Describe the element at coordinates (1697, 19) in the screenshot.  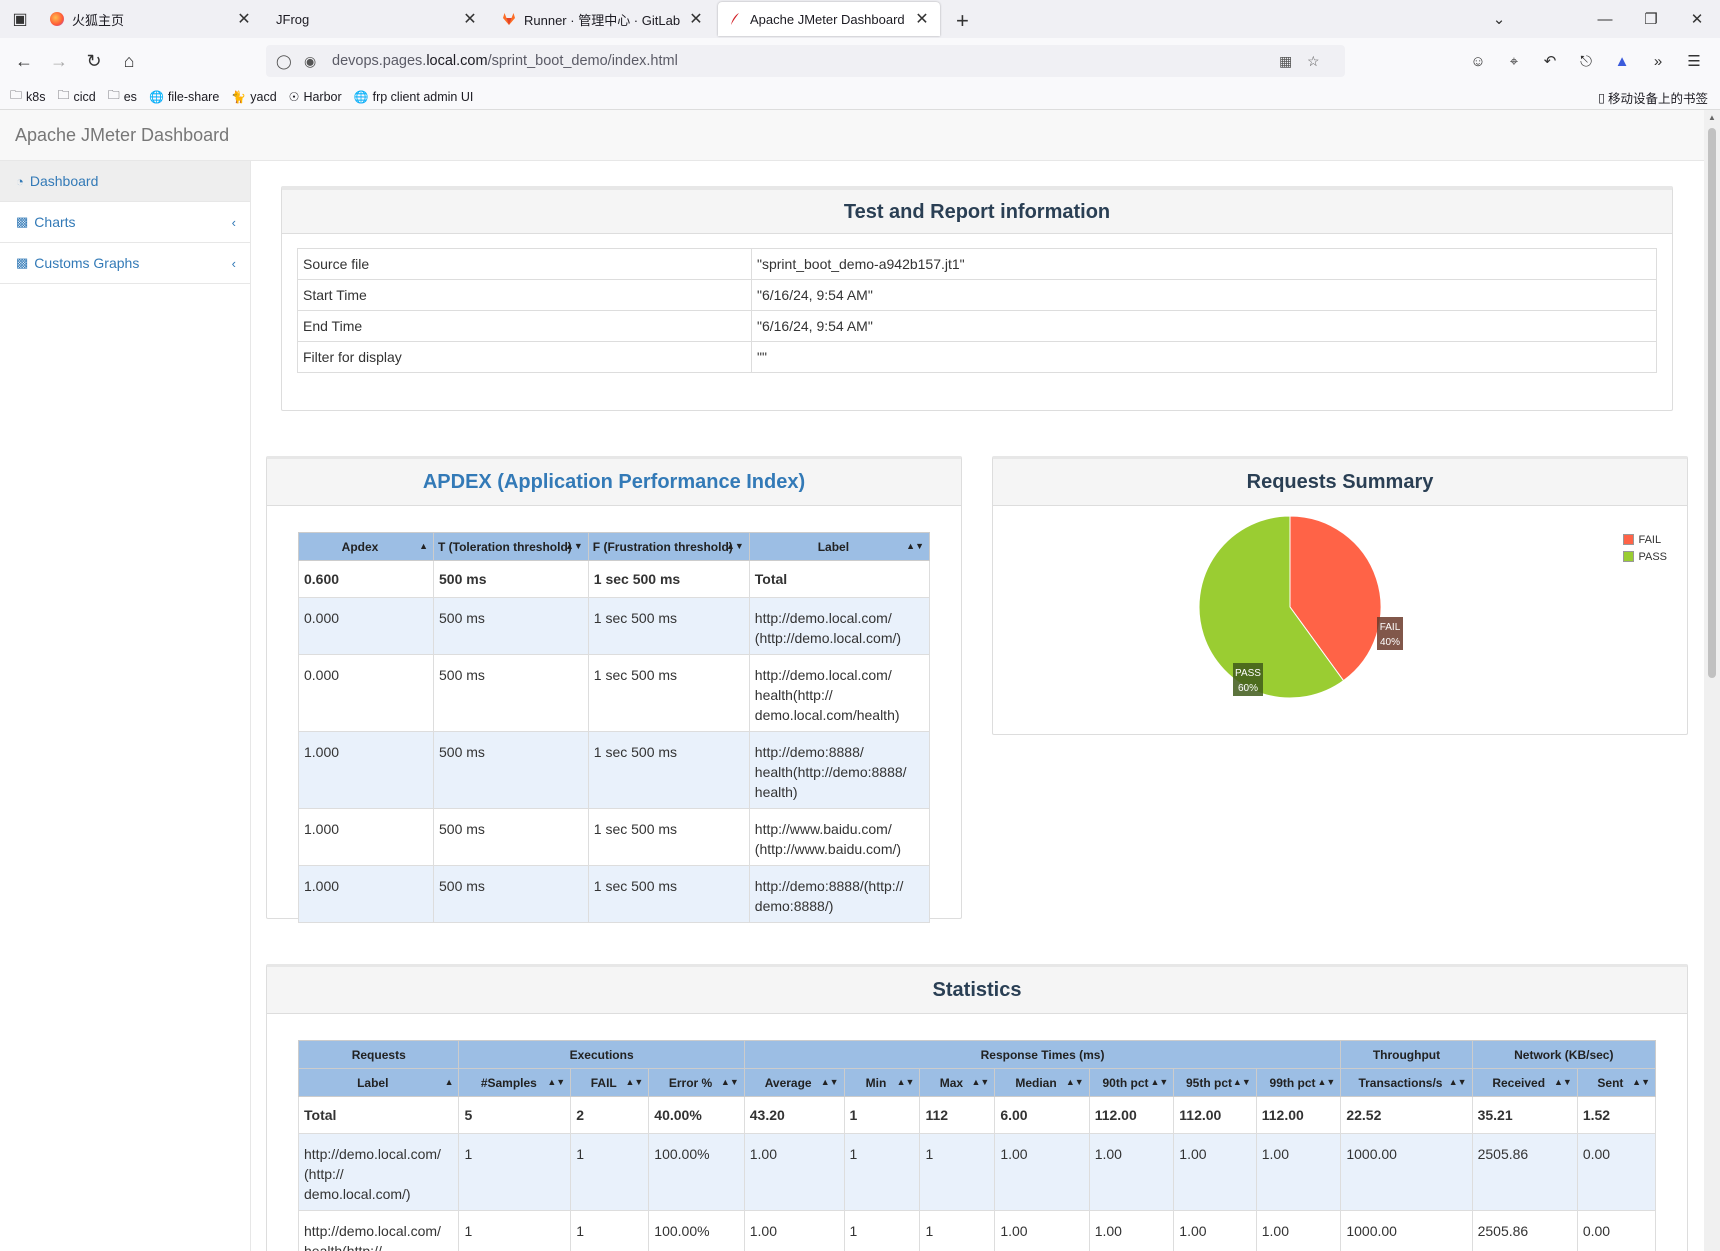
I see `close-window-icon: ✕` at that location.